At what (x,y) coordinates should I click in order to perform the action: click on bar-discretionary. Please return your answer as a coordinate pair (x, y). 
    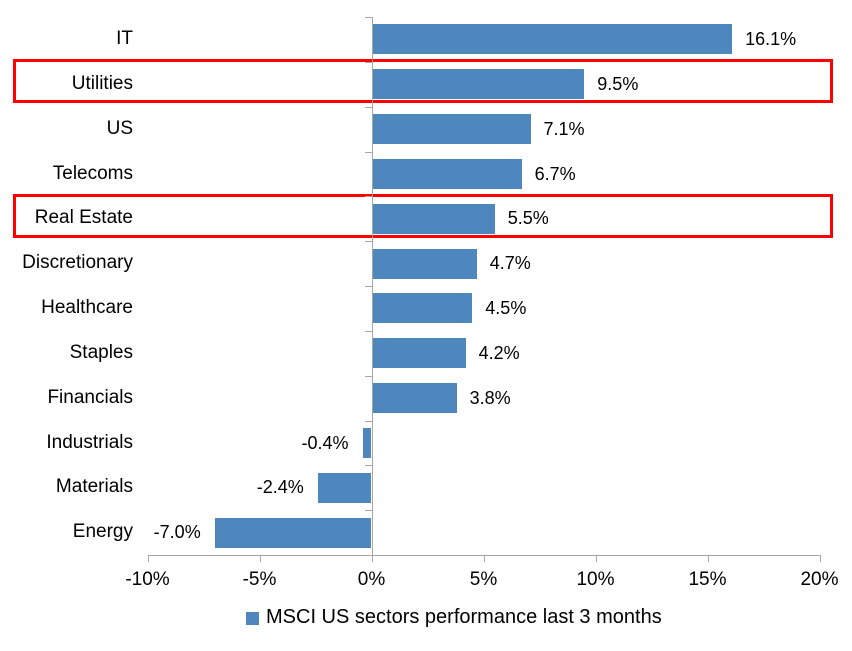
    Looking at the image, I should click on (424, 263).